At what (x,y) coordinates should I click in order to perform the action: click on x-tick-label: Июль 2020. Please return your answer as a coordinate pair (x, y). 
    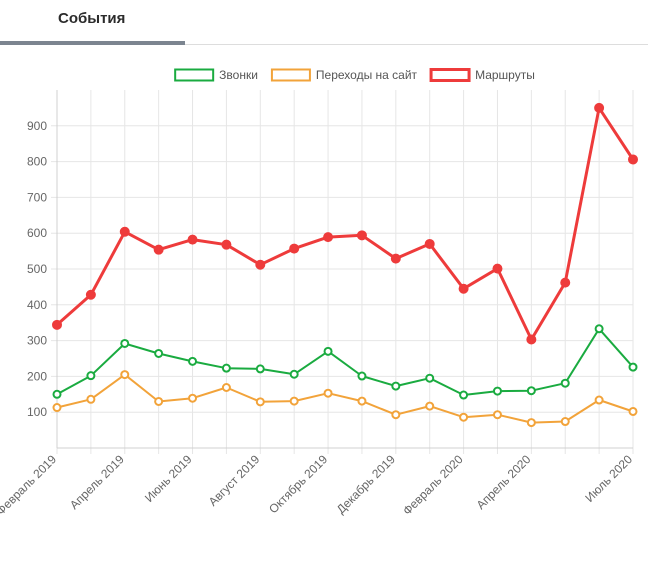
    Looking at the image, I should click on (608, 478).